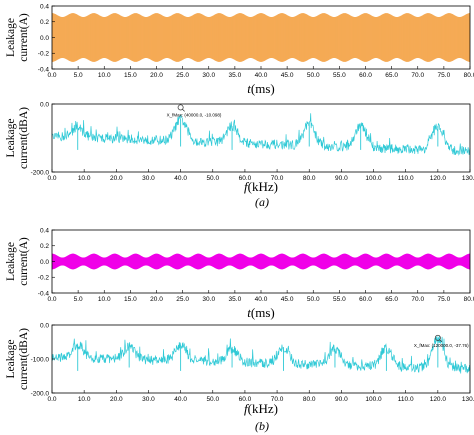 This screenshot has height=435, width=474. Describe the element at coordinates (78, 299) in the screenshot. I see `x-tick-label: 5.0` at that location.